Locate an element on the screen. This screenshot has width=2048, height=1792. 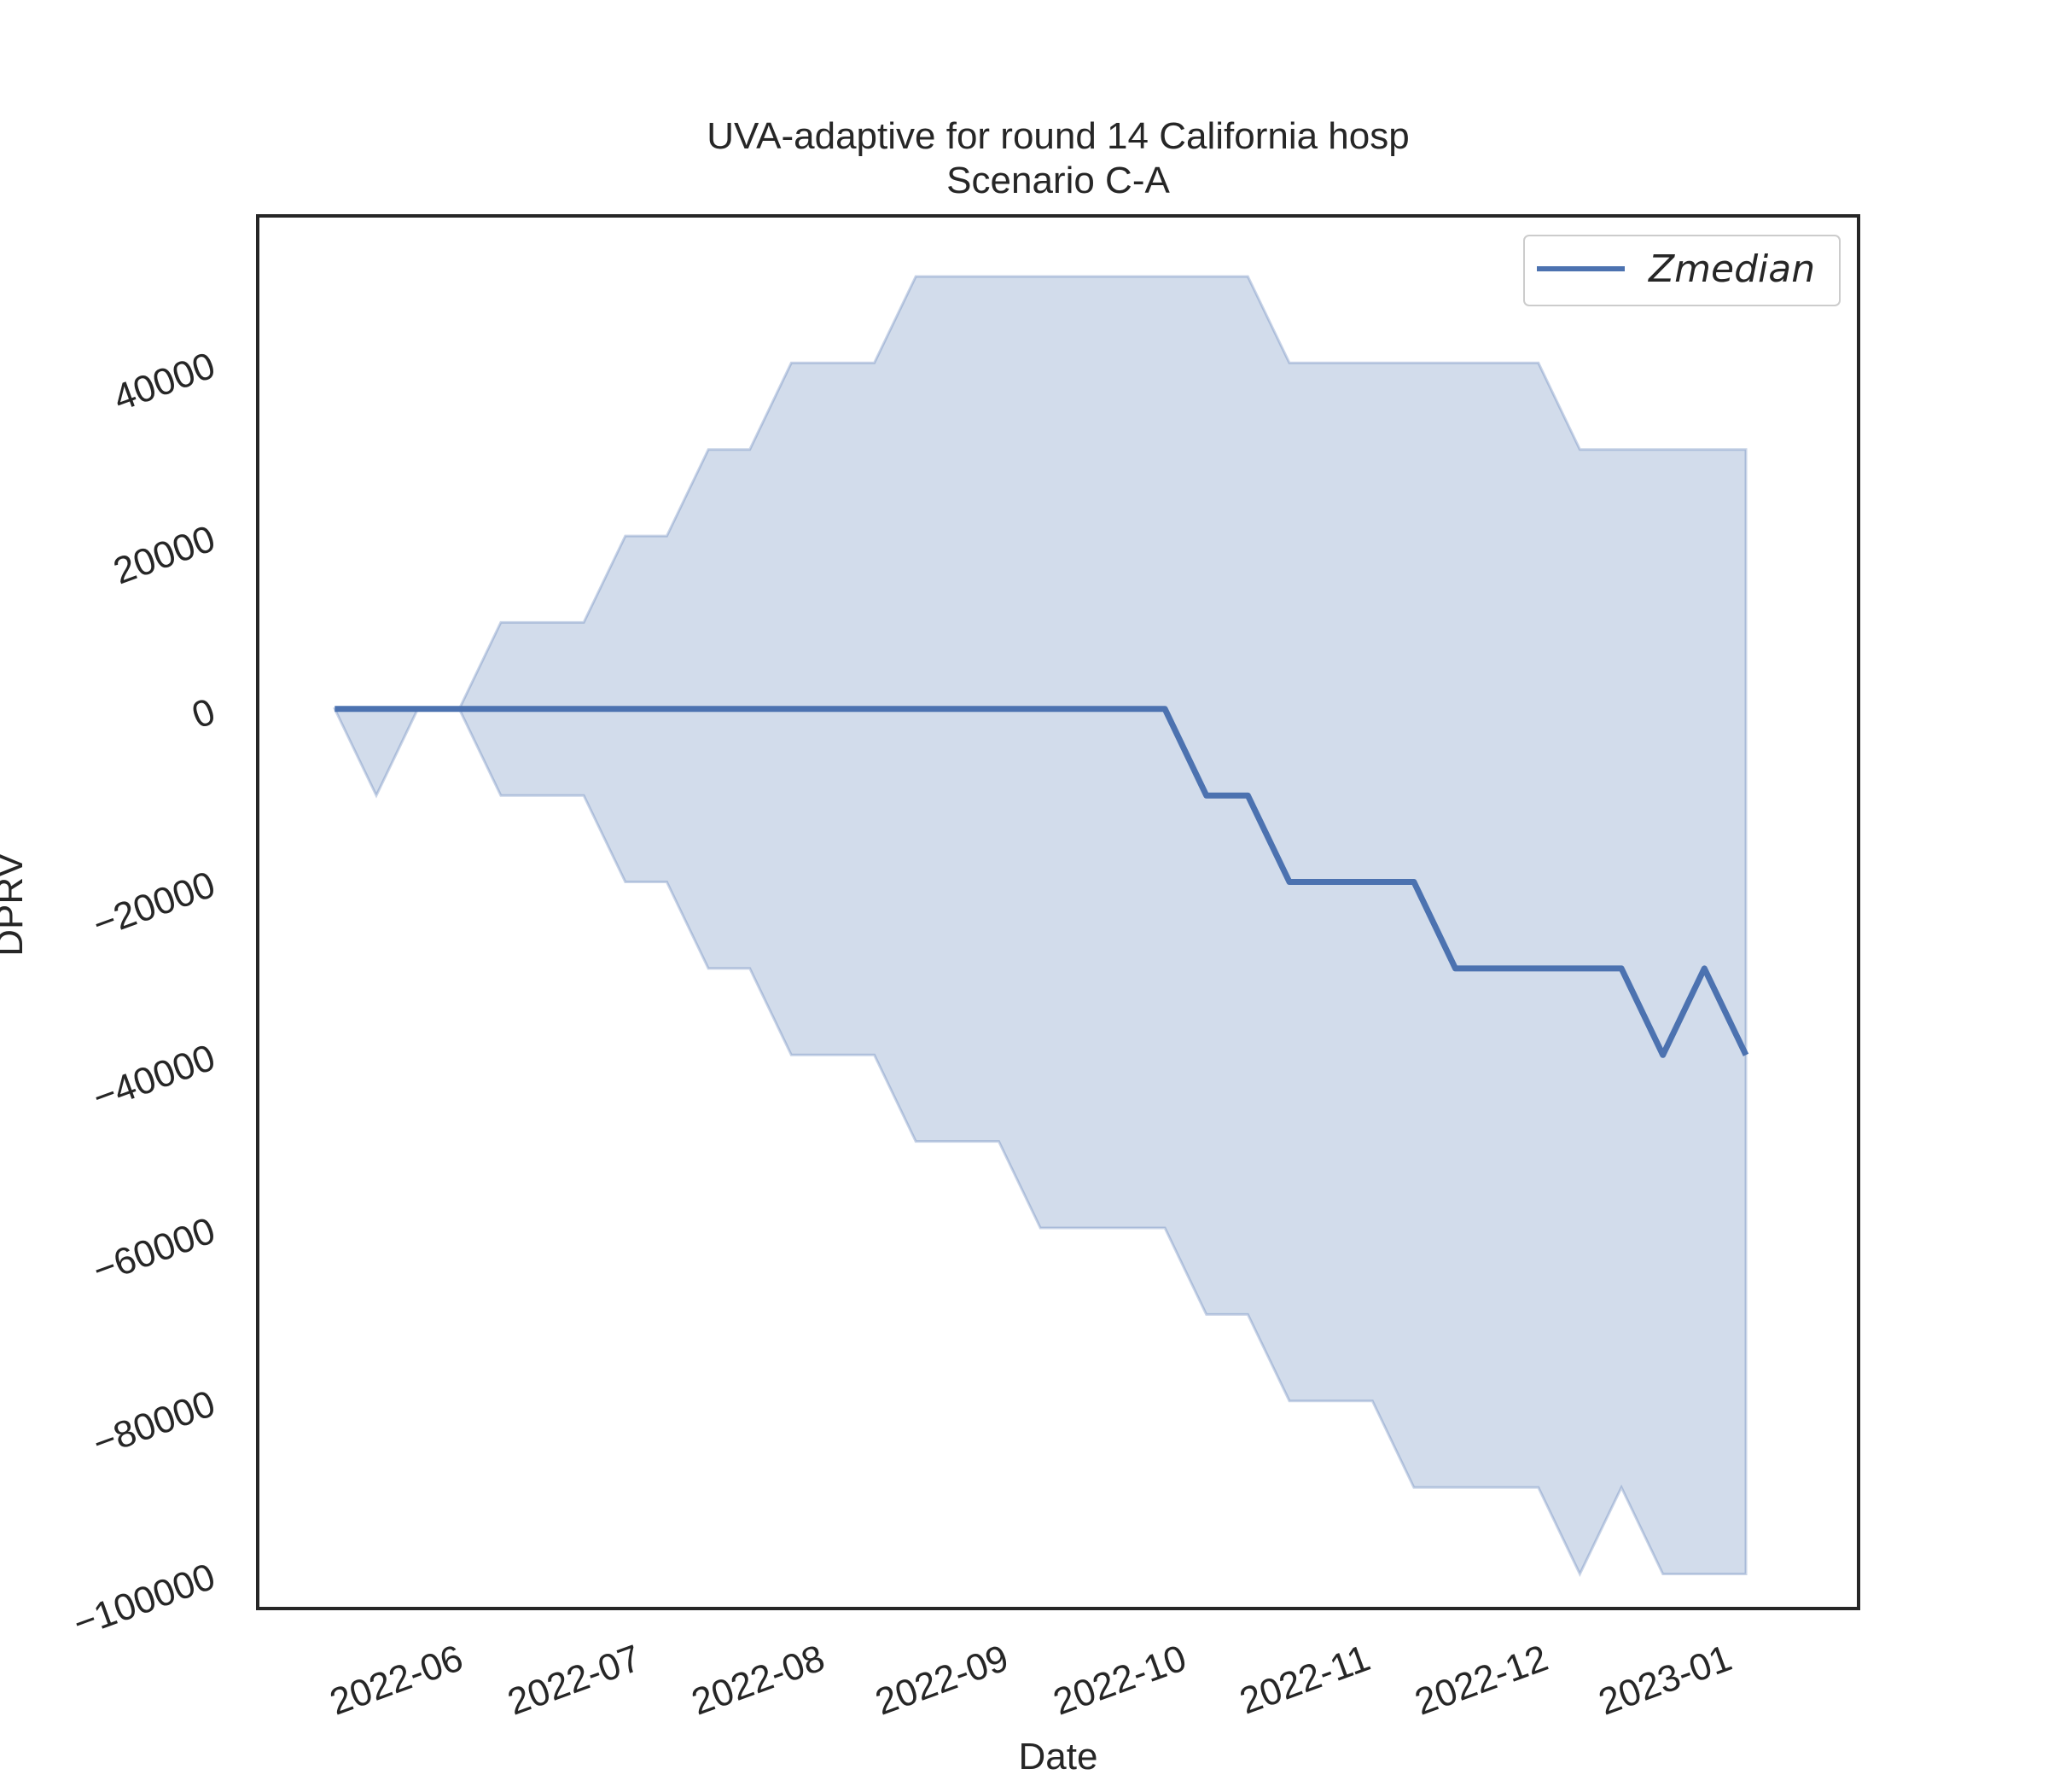
chart-subtitle: Scenario C-A is located at coordinates (1058, 180).